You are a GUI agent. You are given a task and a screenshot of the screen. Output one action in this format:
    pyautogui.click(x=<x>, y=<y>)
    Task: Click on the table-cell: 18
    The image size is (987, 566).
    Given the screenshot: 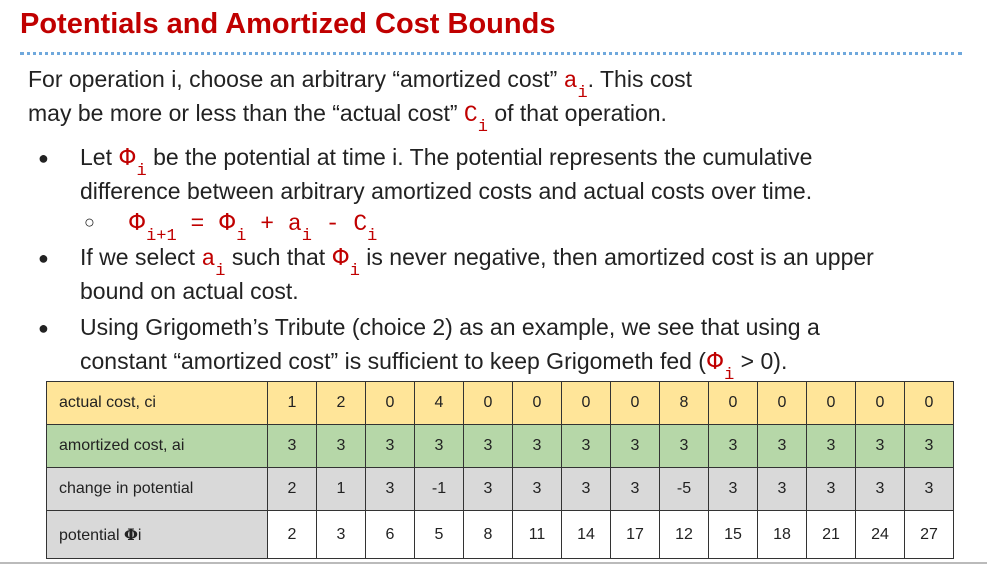 What is the action you would take?
    pyautogui.click(x=782, y=534)
    